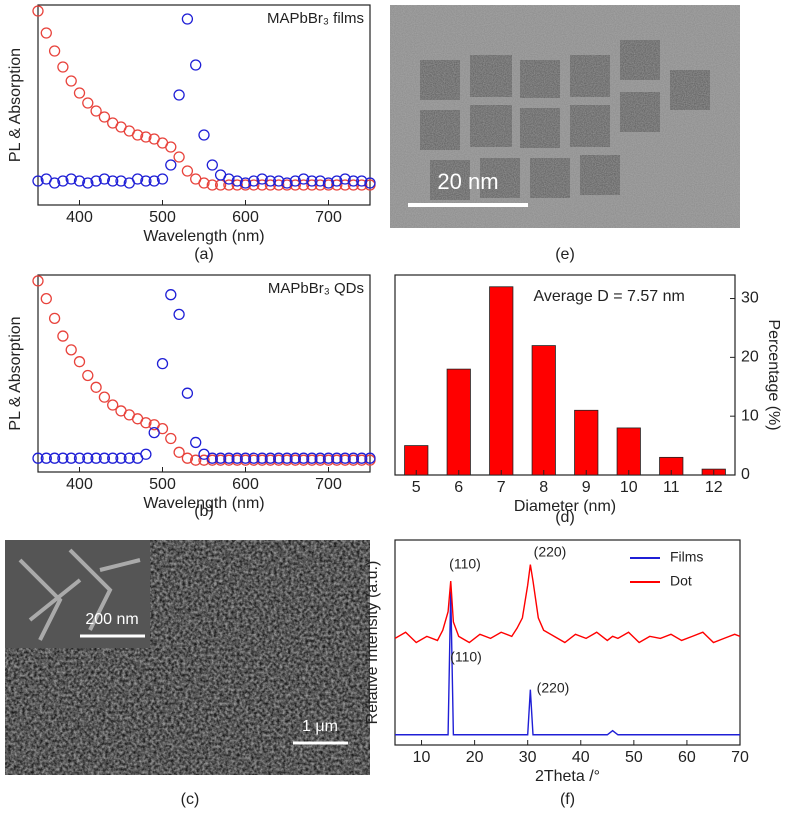  I want to click on x-tick-label: 7, so click(501, 487).